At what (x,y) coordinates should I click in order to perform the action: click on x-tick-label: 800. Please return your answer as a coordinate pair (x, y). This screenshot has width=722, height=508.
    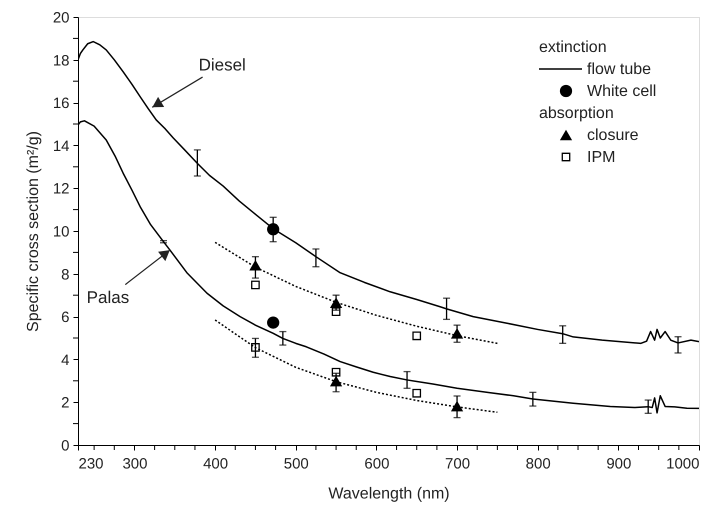
    Looking at the image, I should click on (538, 464).